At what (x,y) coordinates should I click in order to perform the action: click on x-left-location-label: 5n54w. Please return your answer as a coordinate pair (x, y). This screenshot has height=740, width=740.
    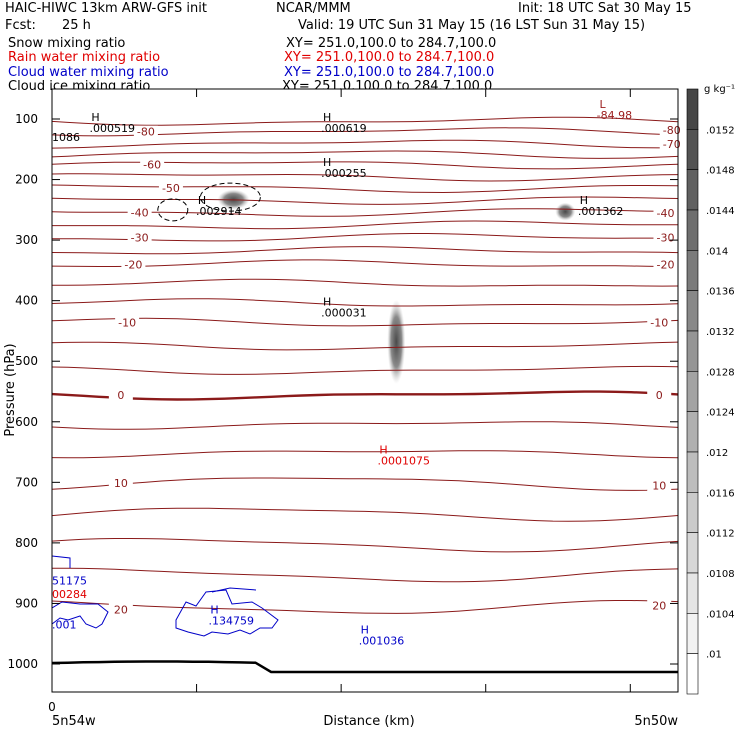
    Looking at the image, I should click on (74, 721).